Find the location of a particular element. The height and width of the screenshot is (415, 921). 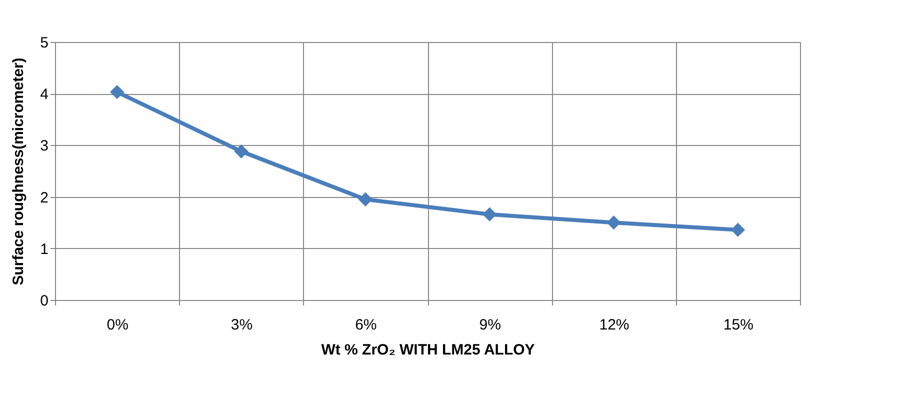

x-tick-label: 0% is located at coordinates (117, 325).